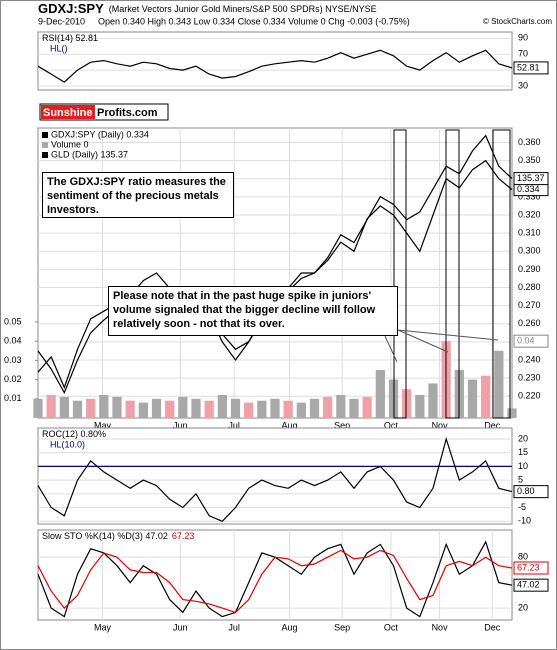 The width and height of the screenshot is (557, 650). I want to click on value-label: 47.02, so click(528, 585).